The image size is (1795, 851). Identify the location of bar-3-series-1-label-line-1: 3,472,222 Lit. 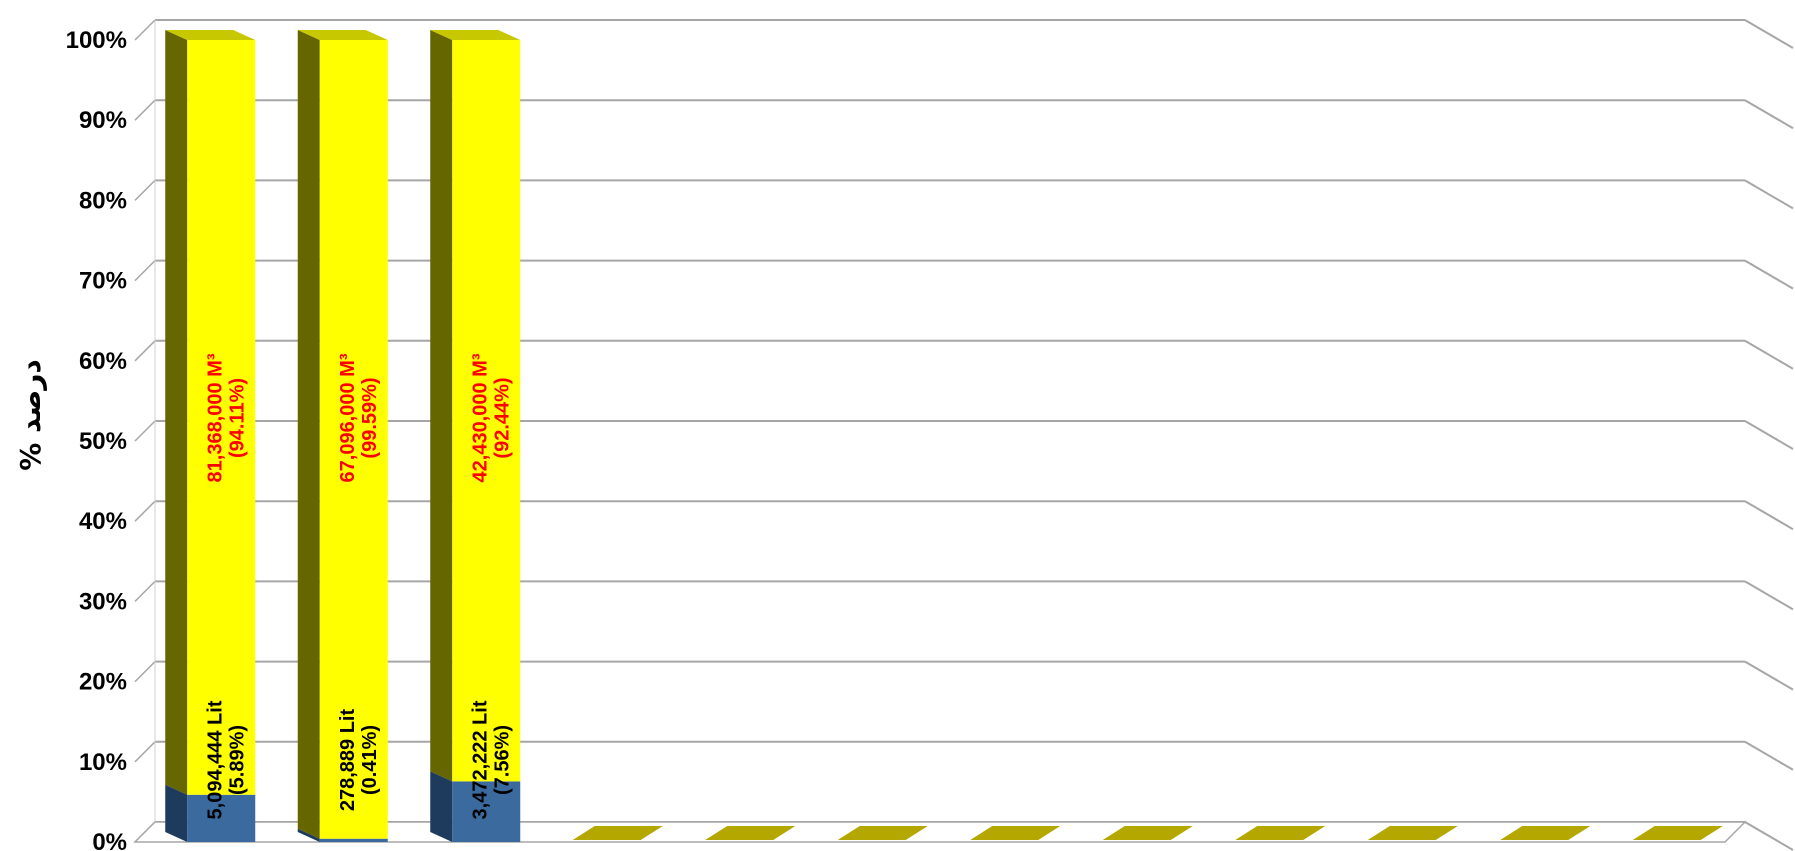
(480, 759).